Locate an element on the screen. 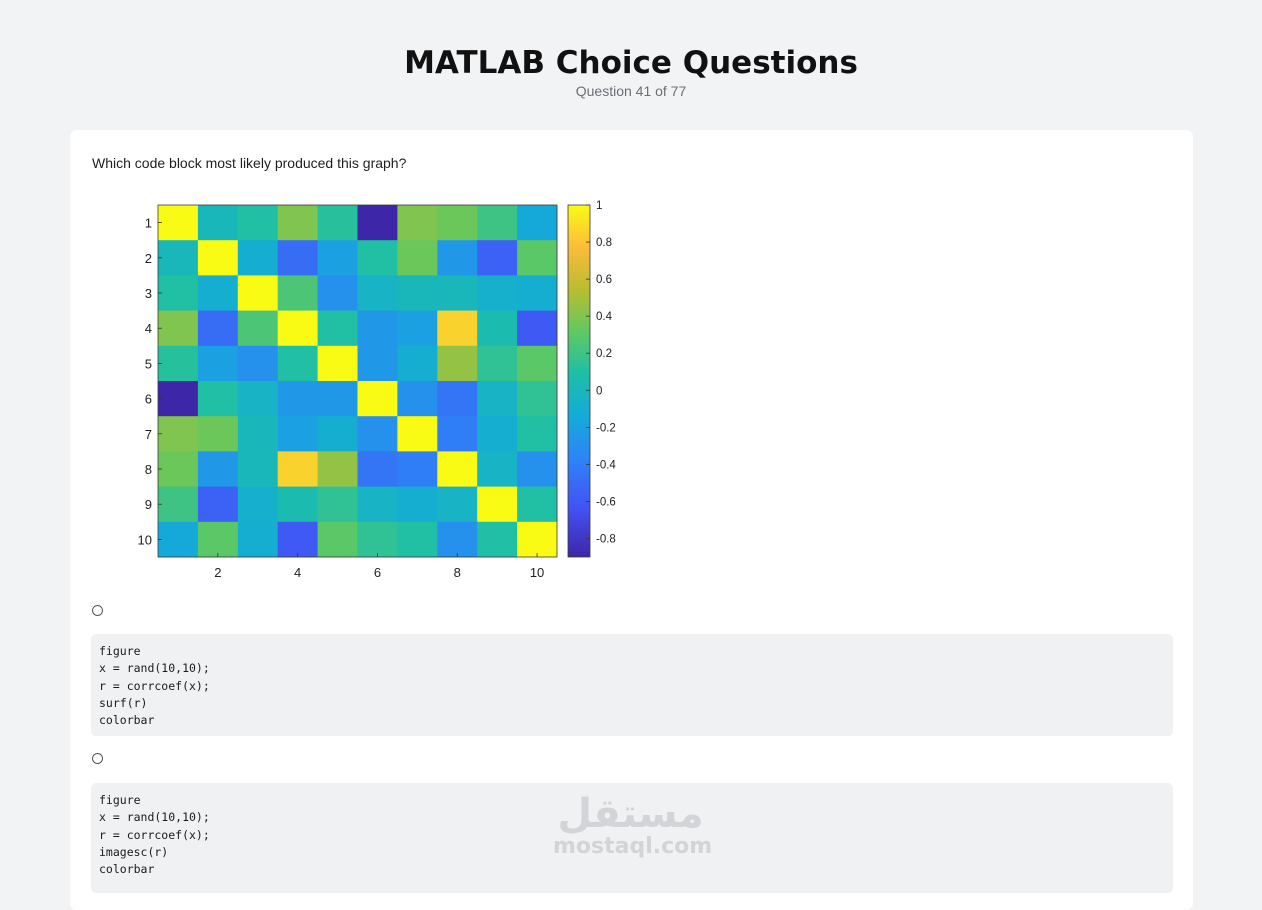 This screenshot has width=1262, height=910. y-tick-label: 7 is located at coordinates (148, 434).